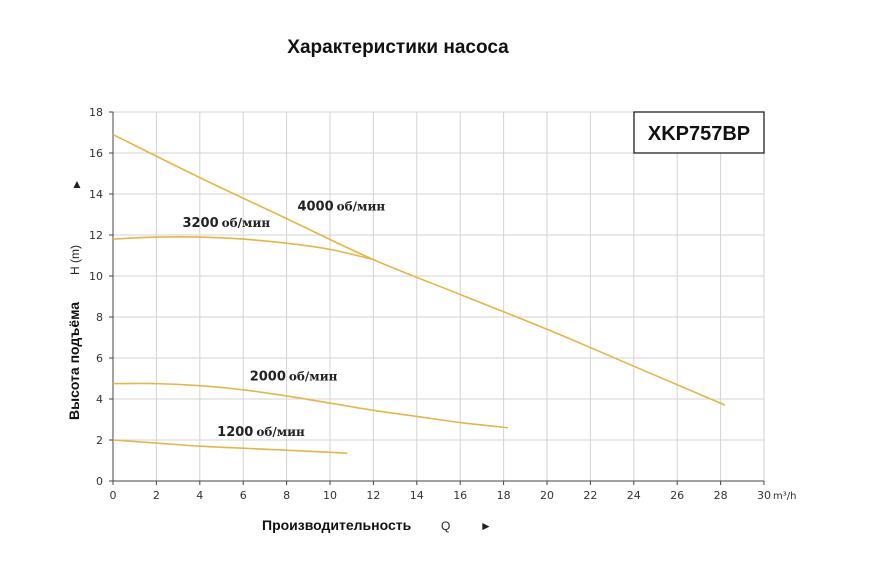 Image resolution: width=869 pixels, height=566 pixels. What do you see at coordinates (373, 495) in the screenshot?
I see `x-tick-label: 12` at bounding box center [373, 495].